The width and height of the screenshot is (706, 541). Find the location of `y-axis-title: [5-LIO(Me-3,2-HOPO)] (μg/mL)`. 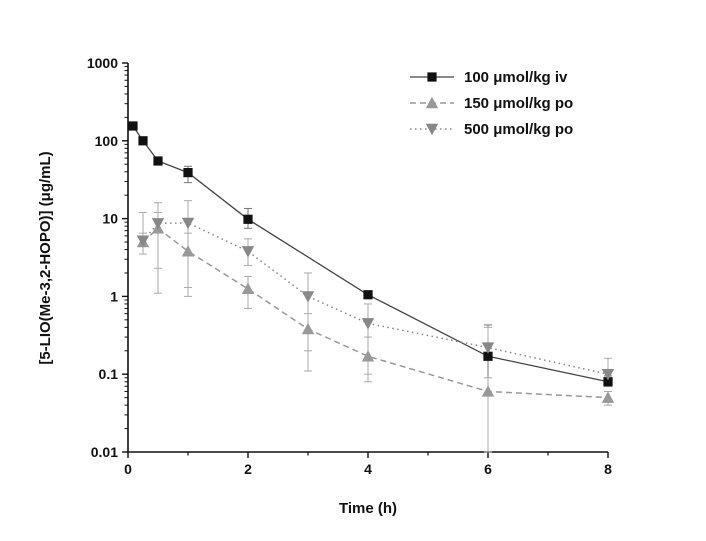

y-axis-title: [5-LIO(Me-3,2-HOPO)] (μg/mL) is located at coordinates (45, 257).